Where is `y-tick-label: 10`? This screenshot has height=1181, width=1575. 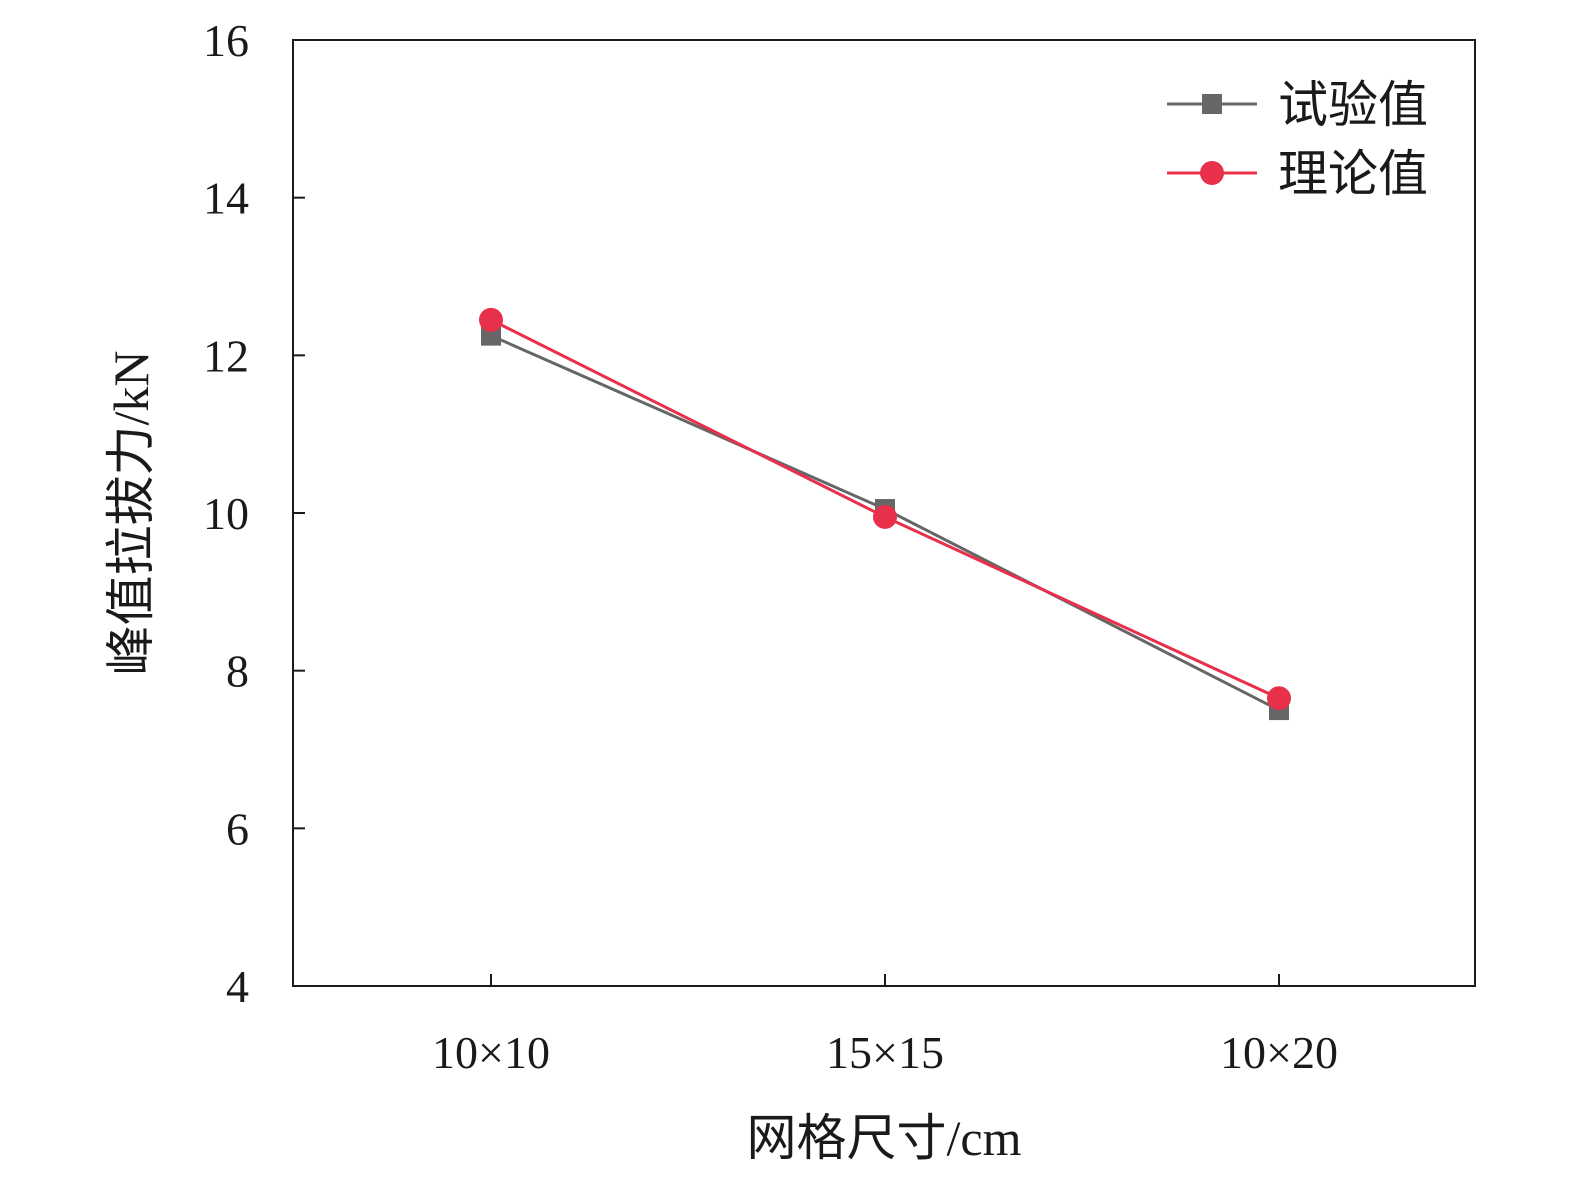
y-tick-label: 10 is located at coordinates (226, 513).